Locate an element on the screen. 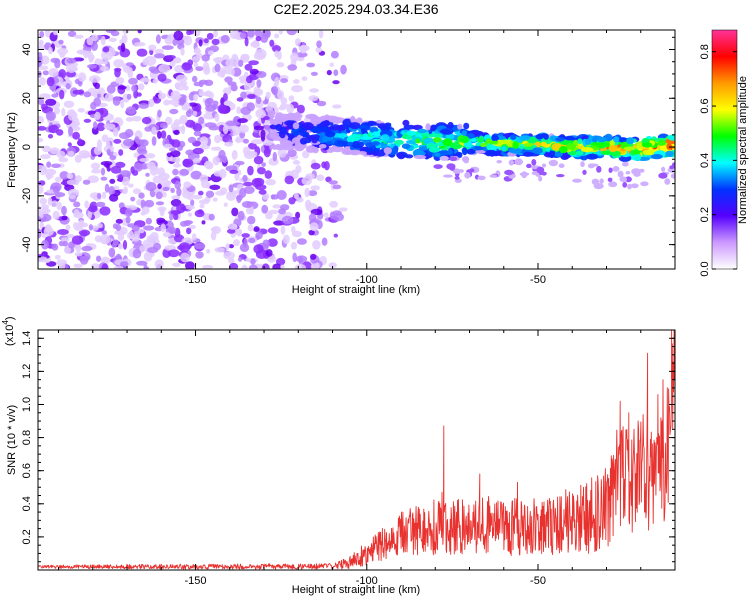 The image size is (750, 600). snr-x-label: Height of straight line (km) is located at coordinates (356, 590).